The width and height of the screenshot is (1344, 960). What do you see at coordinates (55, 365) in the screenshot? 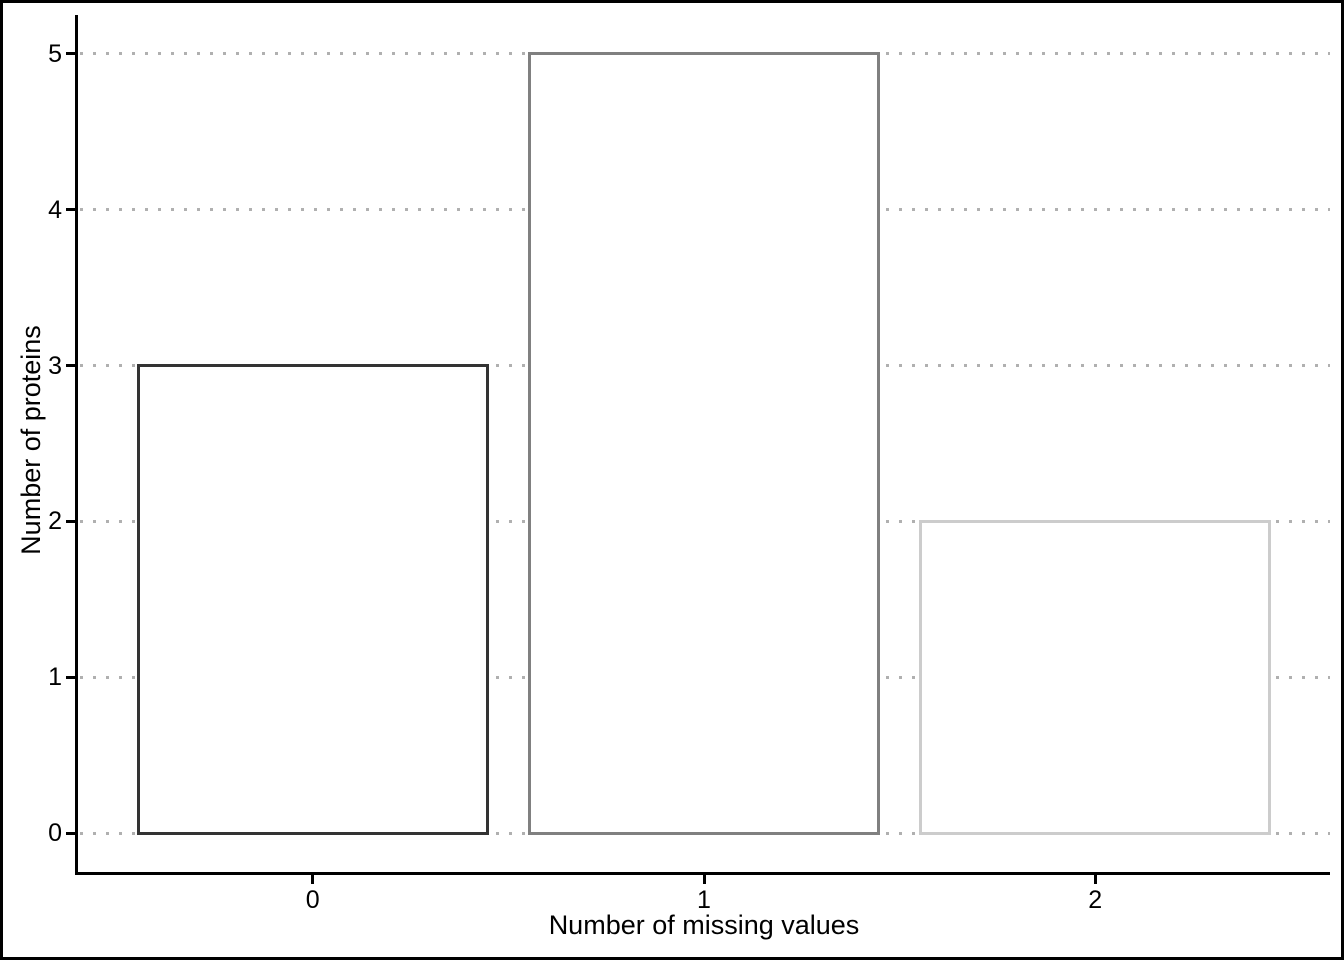
I see `y-tick-label-3: 3` at bounding box center [55, 365].